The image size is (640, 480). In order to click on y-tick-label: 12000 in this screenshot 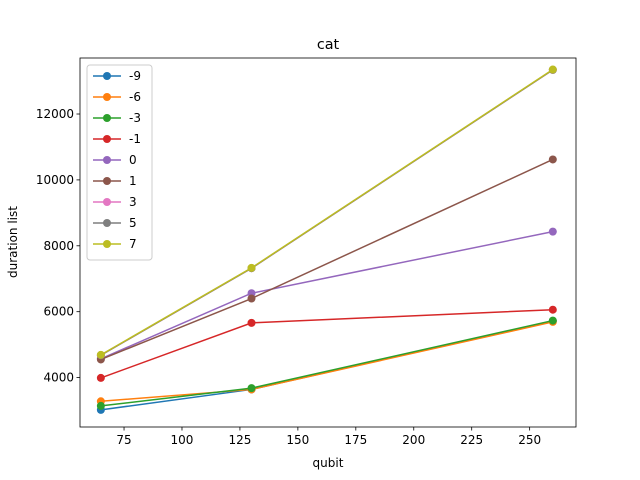, I will do `click(55, 114)`.